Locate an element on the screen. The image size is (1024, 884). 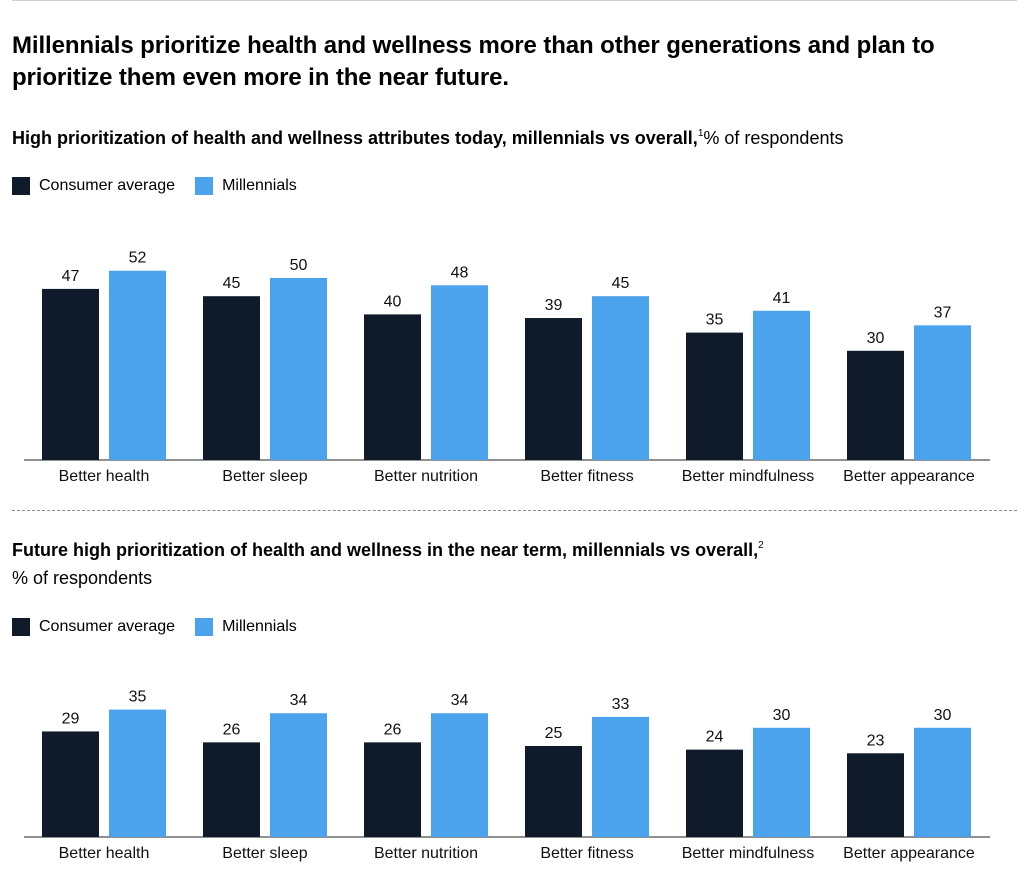
section-divider is located at coordinates (514, 510).